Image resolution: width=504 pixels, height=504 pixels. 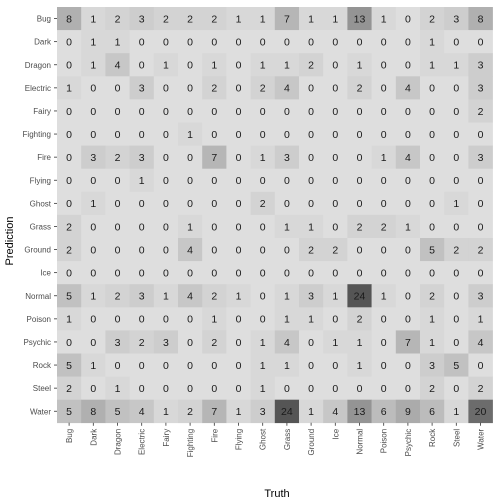 I want to click on heatmap-cell-ground-water, so click(x=480, y=250).